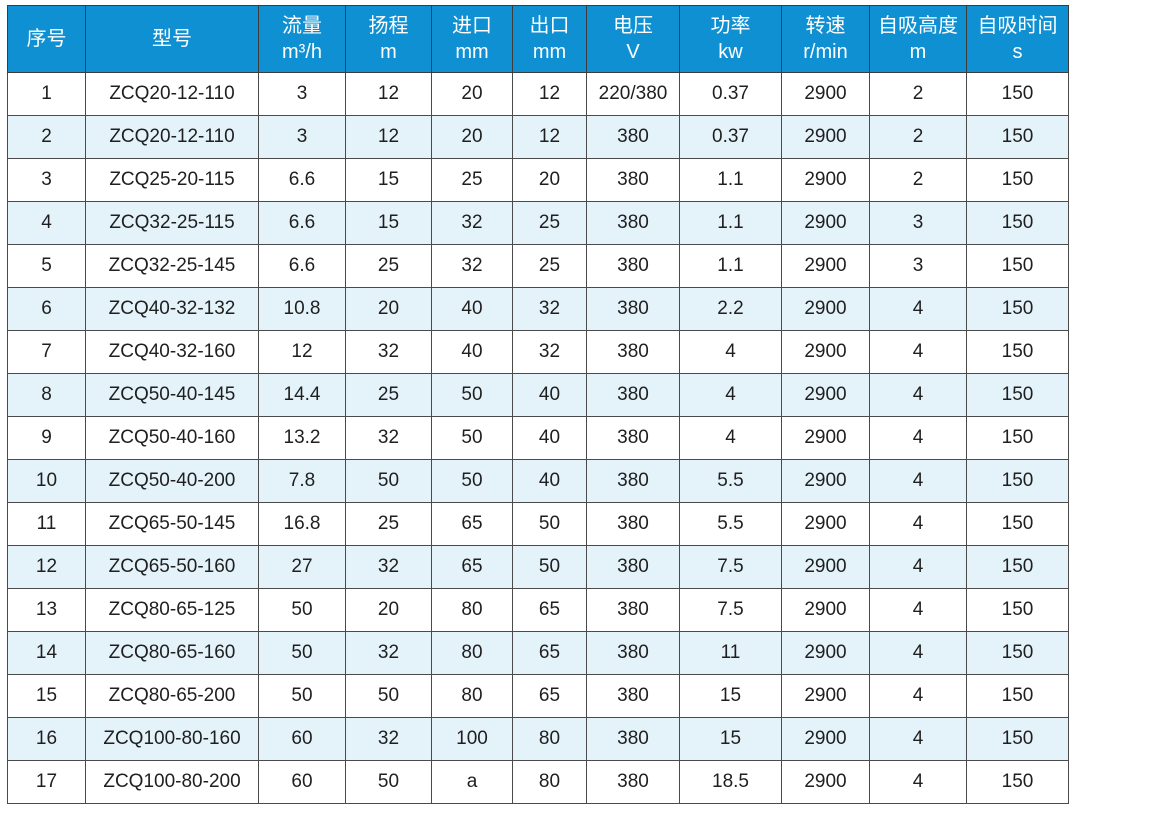 Image resolution: width=1150 pixels, height=827 pixels. I want to click on cell-head: 25, so click(388, 266).